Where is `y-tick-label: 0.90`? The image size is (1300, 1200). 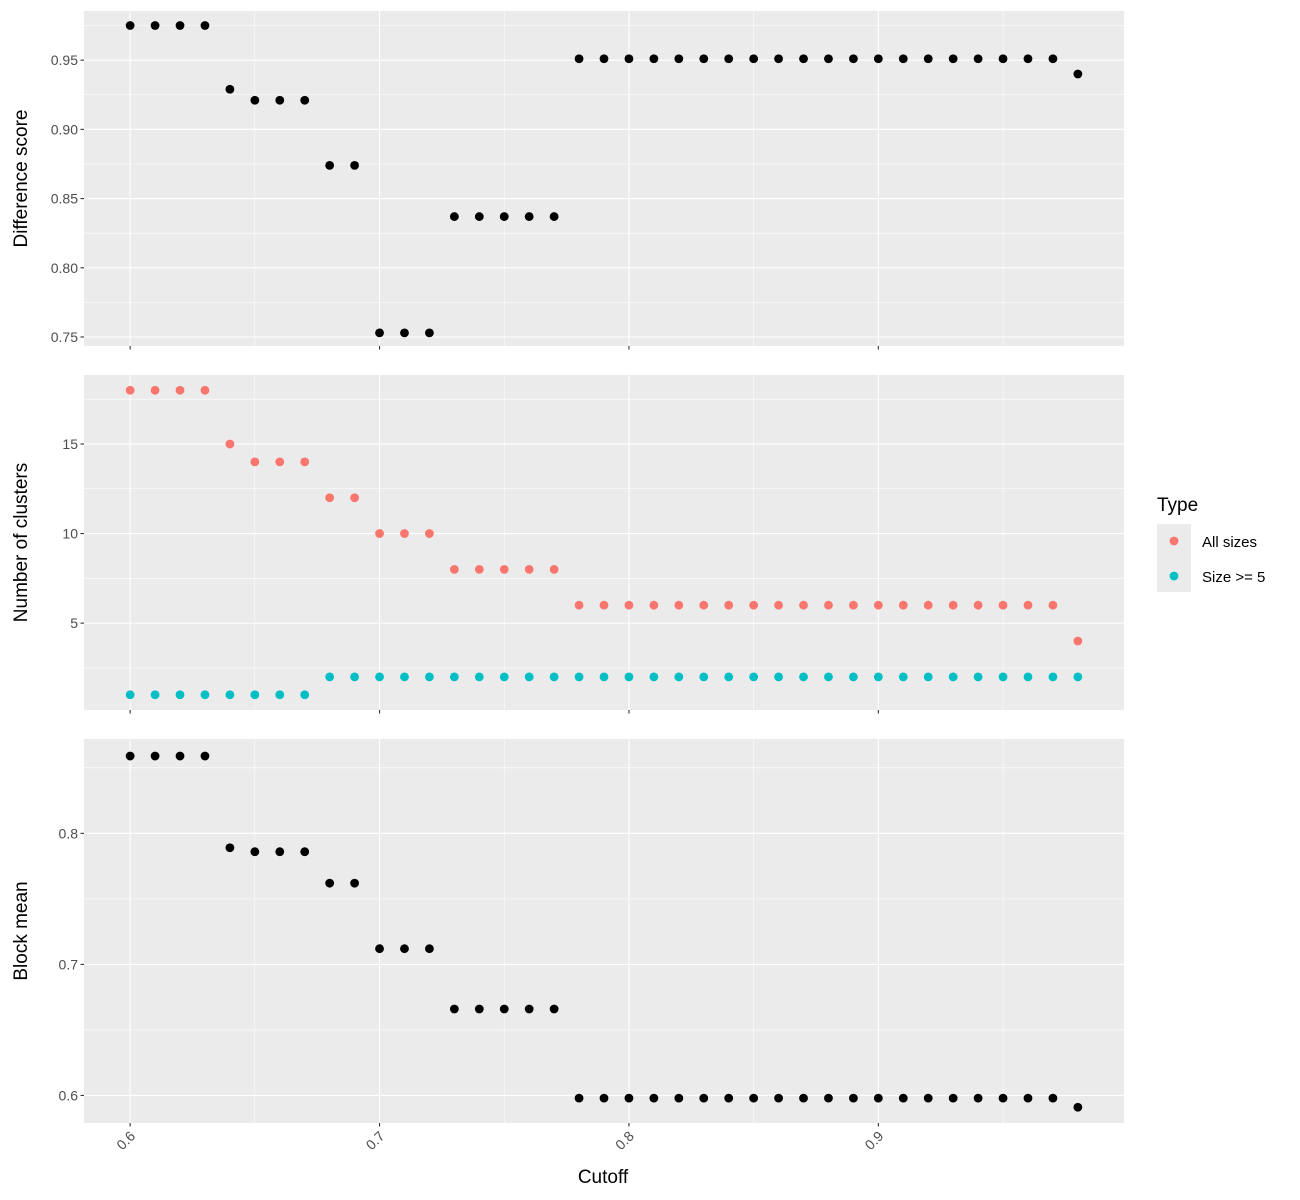 y-tick-label: 0.90 is located at coordinates (64, 129).